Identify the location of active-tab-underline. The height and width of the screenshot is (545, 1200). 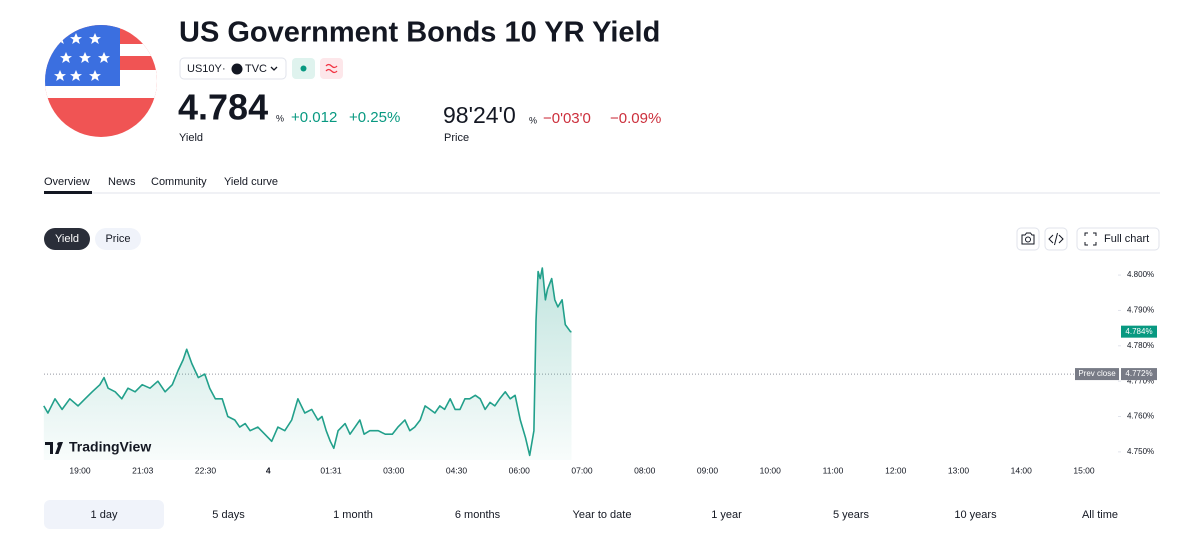
(68, 192).